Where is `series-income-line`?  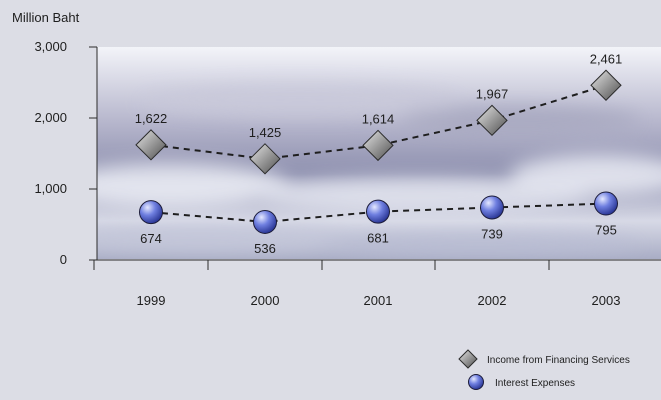
series-income-line is located at coordinates (378, 122).